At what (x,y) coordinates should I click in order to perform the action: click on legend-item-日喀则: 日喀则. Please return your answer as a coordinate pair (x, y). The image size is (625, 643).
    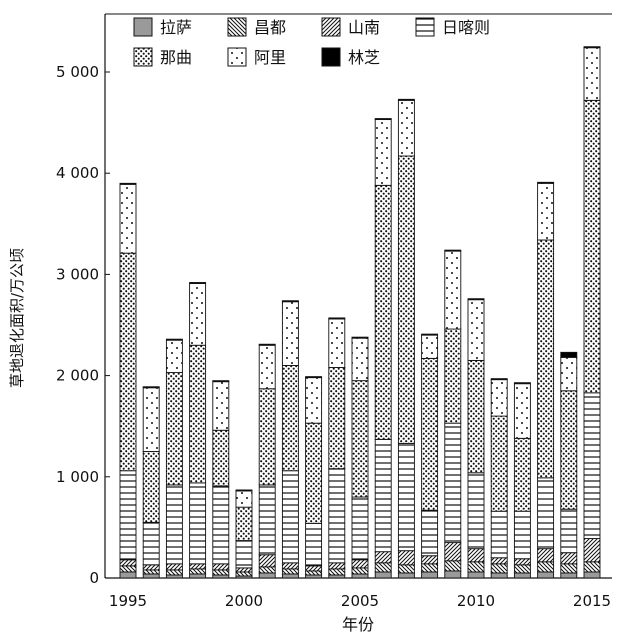
    Looking at the image, I should click on (452, 27).